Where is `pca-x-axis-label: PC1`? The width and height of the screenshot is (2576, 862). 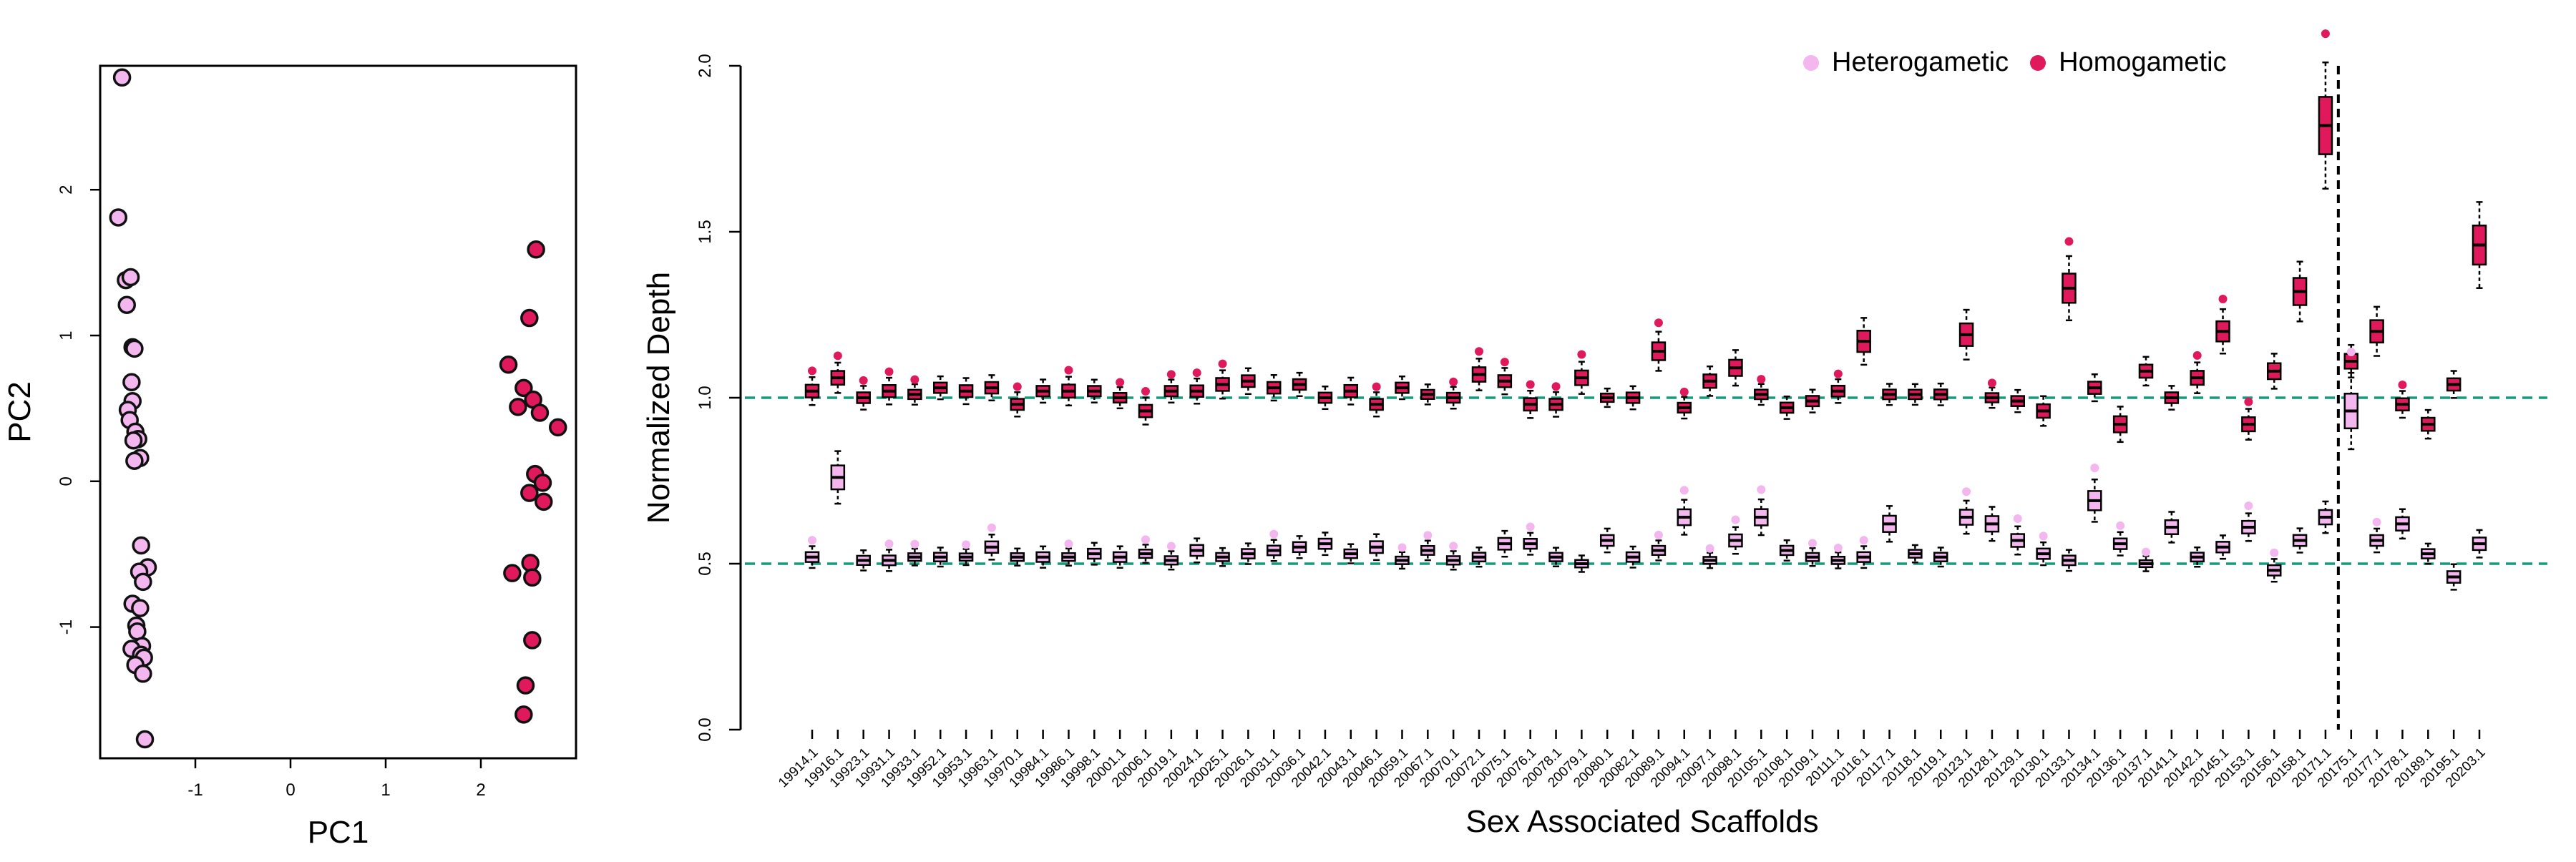 pca-x-axis-label: PC1 is located at coordinates (338, 833).